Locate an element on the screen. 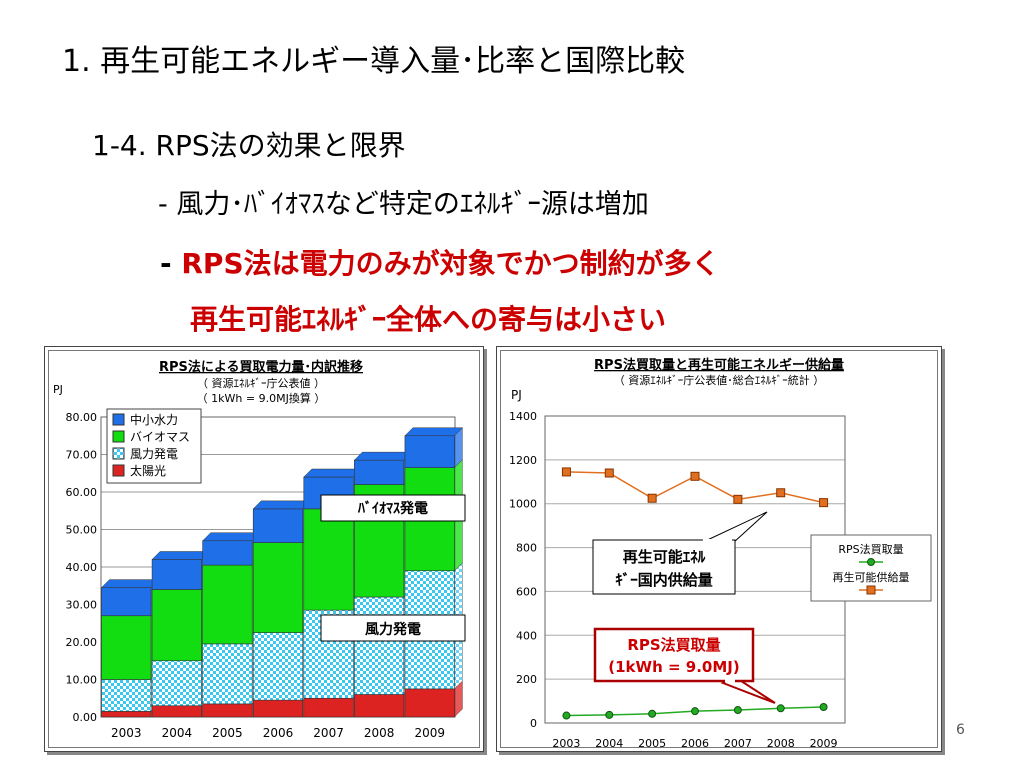 This screenshot has height=768, width=1024. right-chart-title: RPS法買取量と再生可能エネルギー供給量 is located at coordinates (719, 365).